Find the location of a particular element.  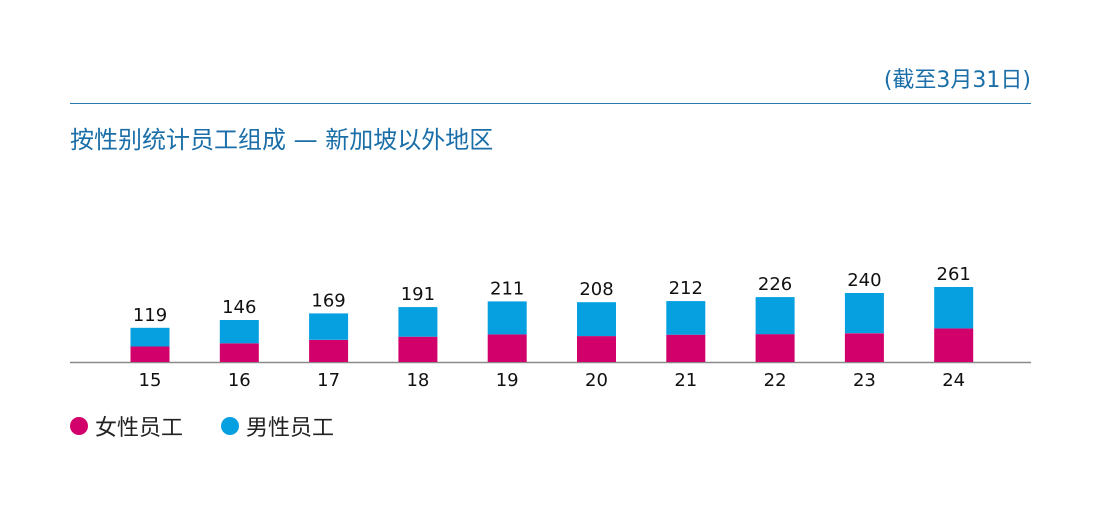

x-tick-label-22: 22 is located at coordinates (775, 380).